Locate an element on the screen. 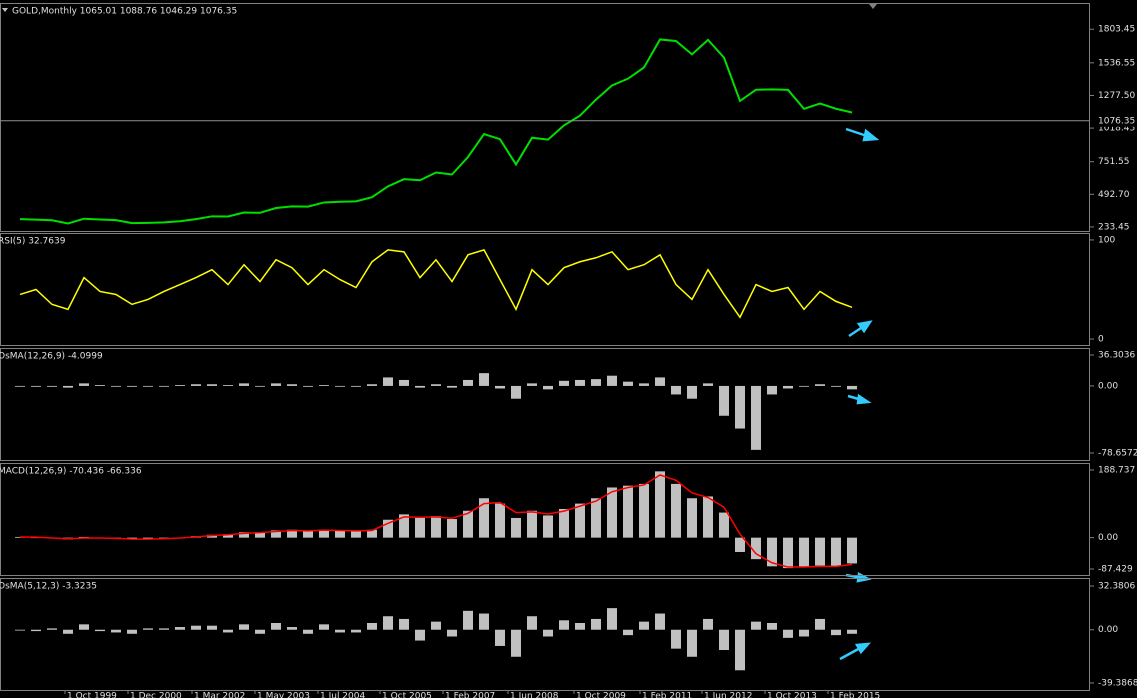 This screenshot has height=698, width=1137. pane-title: RSI(5) 32.7639 is located at coordinates (33, 242).